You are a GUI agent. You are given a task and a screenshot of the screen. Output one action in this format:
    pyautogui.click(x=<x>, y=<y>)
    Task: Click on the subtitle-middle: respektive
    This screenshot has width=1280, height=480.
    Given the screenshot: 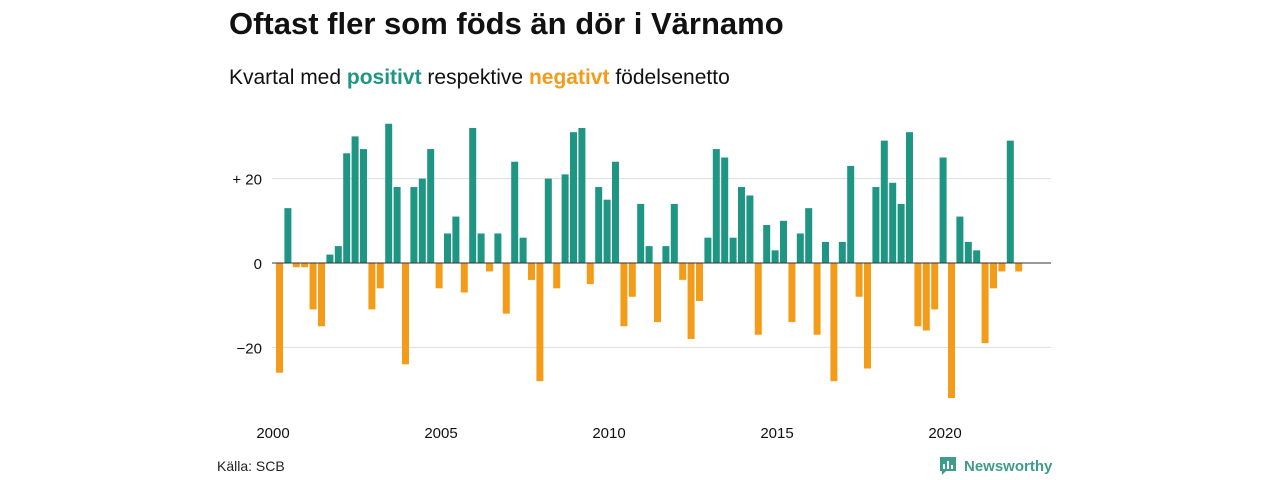 What is the action you would take?
    pyautogui.click(x=475, y=77)
    